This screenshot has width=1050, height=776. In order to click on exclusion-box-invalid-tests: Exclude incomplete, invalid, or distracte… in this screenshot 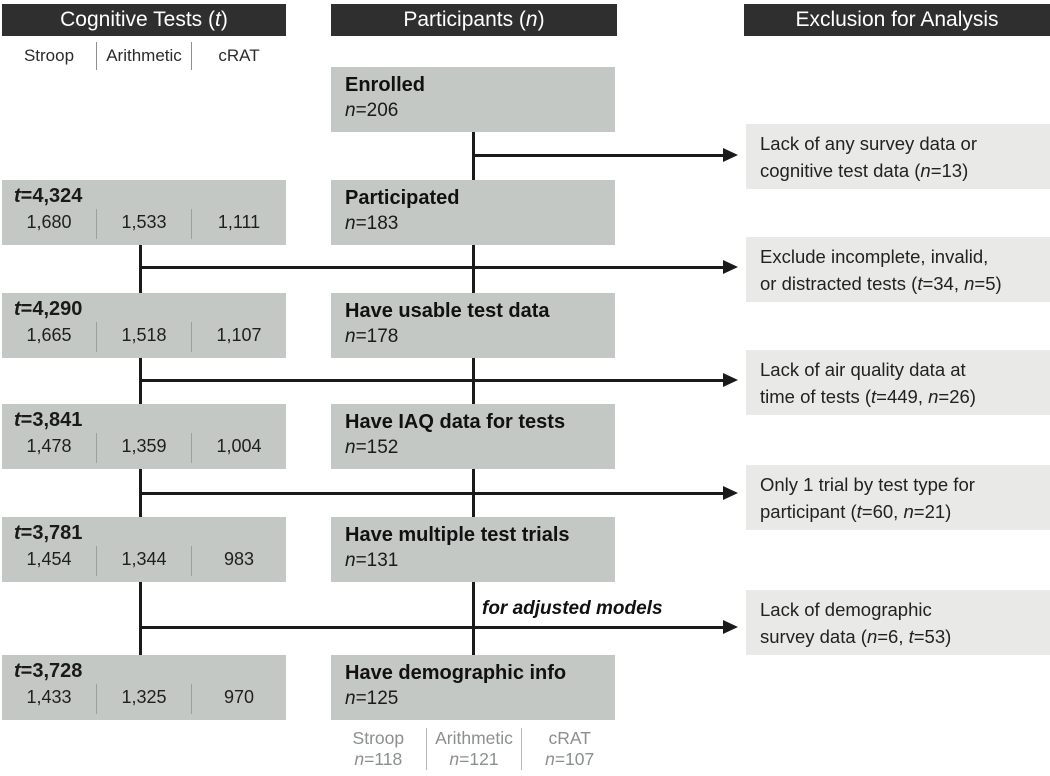, I will do `click(898, 269)`.